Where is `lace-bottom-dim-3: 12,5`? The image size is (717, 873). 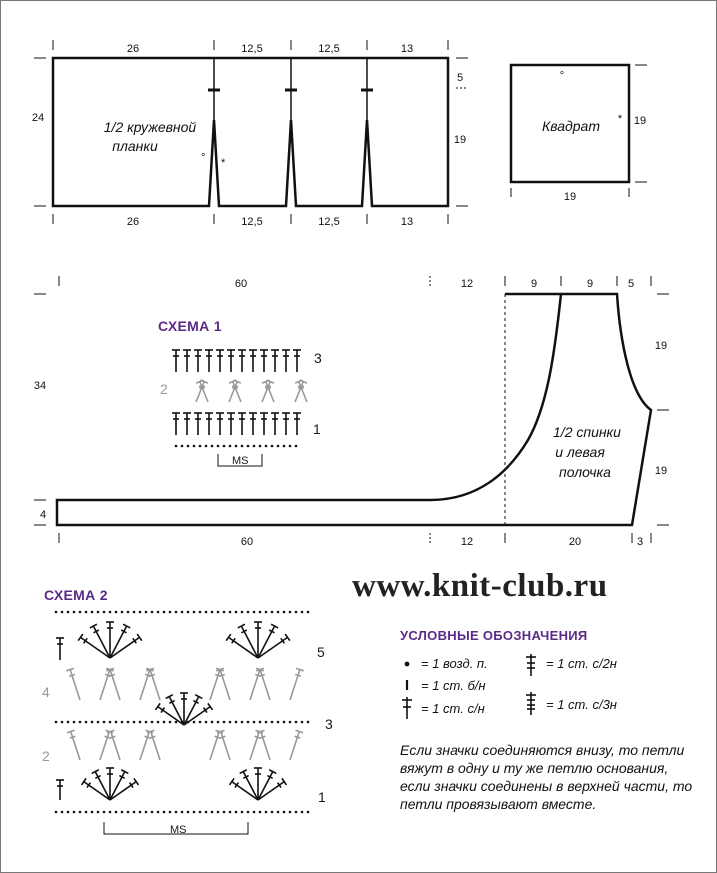
lace-bottom-dim-3: 12,5 is located at coordinates (328, 222).